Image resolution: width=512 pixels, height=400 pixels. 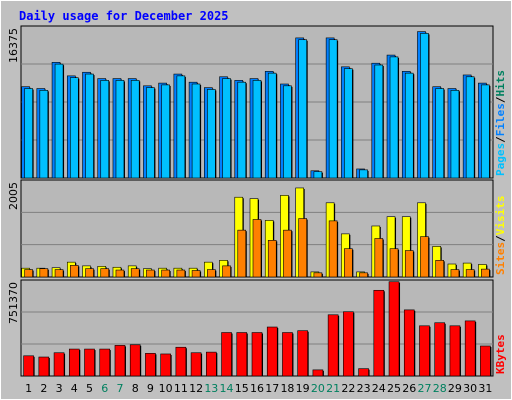 I want to click on x-tick-label: 28, so click(x=440, y=388).